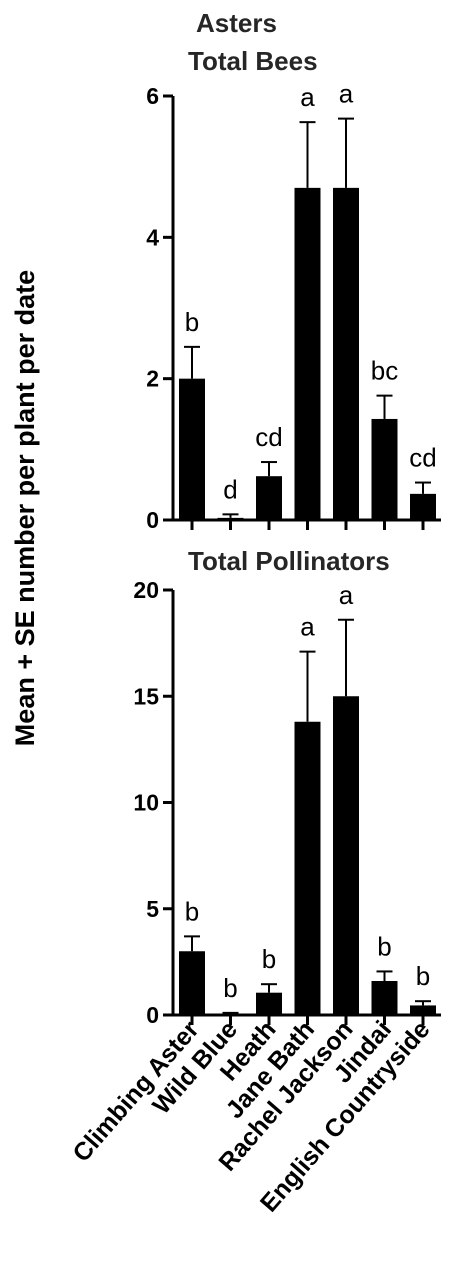 This screenshot has width=472, height=1286. Describe the element at coordinates (307, 524) in the screenshot. I see `x-axis-total-bees` at that location.